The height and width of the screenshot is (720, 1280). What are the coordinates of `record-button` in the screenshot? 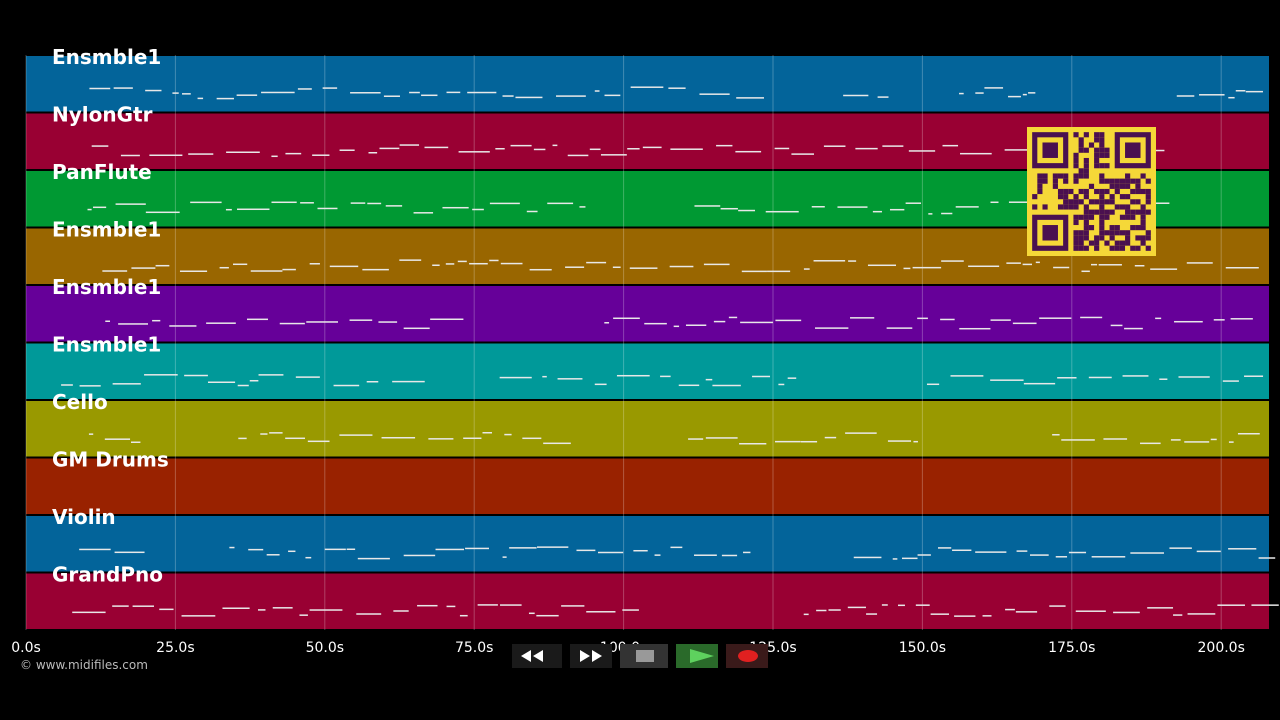 It's located at (747, 656).